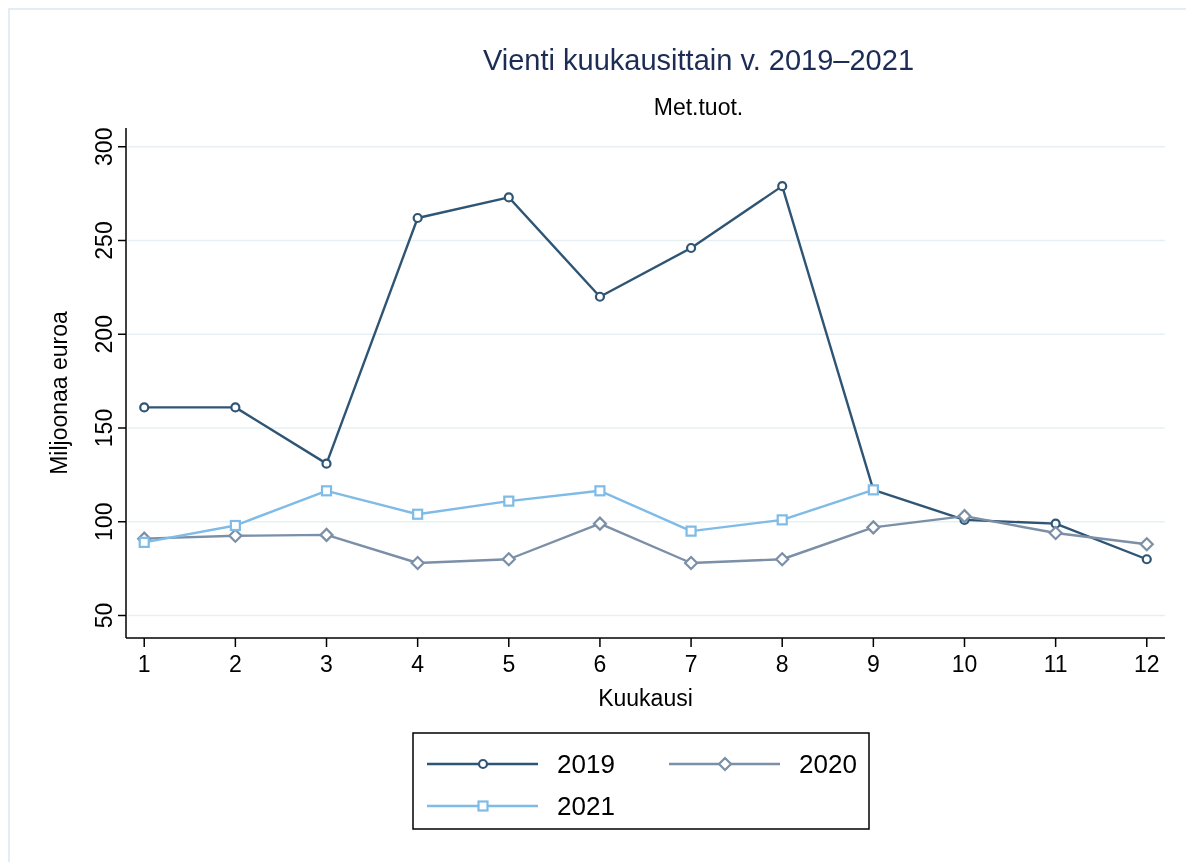  I want to click on x-tick-label: 9, so click(873, 664).